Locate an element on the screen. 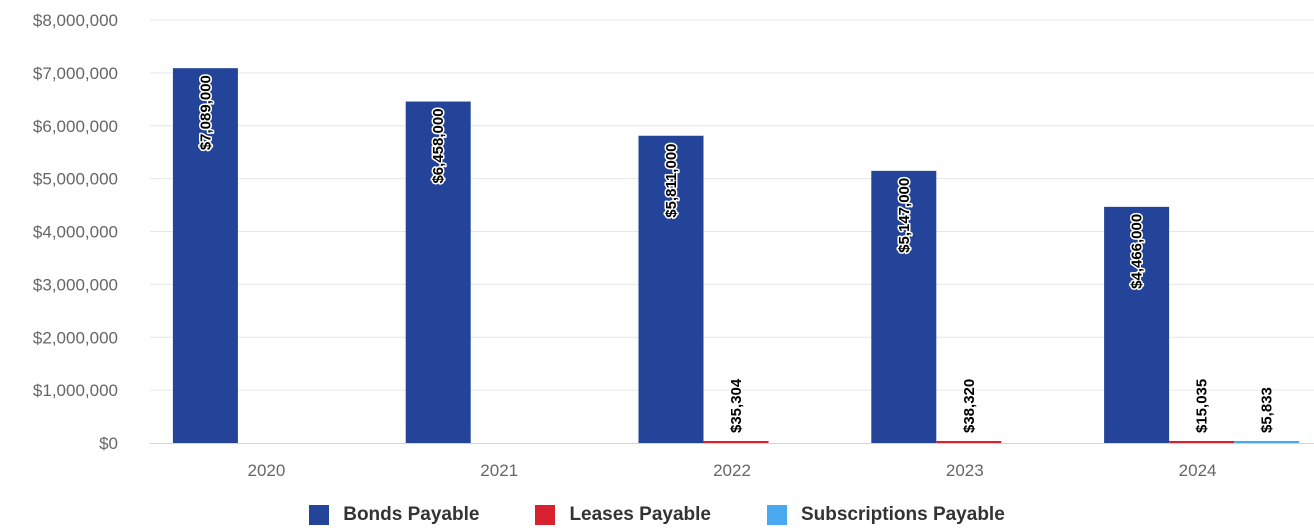 The image size is (1314, 531). legend-item-subscriptions-payable: Subscriptions Payable is located at coordinates (885, 515).